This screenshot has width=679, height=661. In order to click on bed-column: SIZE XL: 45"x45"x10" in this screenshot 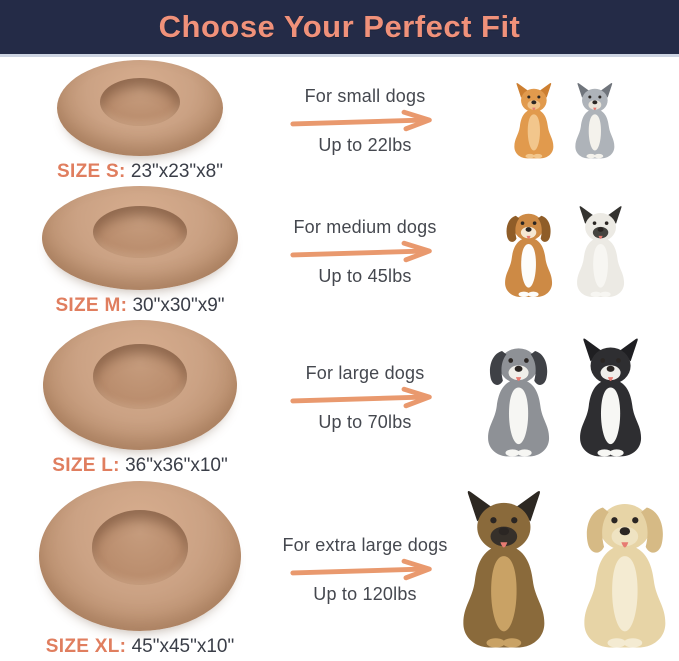, I will do `click(140, 569)`.